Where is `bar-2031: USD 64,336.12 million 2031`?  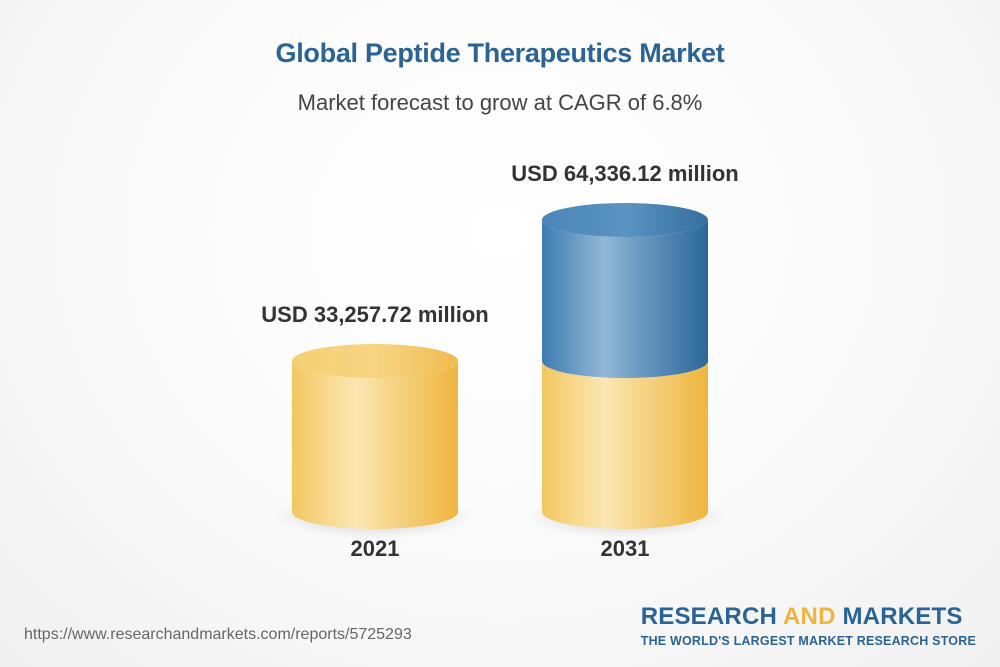 bar-2031: USD 64,336.12 million 2031 is located at coordinates (624, 361).